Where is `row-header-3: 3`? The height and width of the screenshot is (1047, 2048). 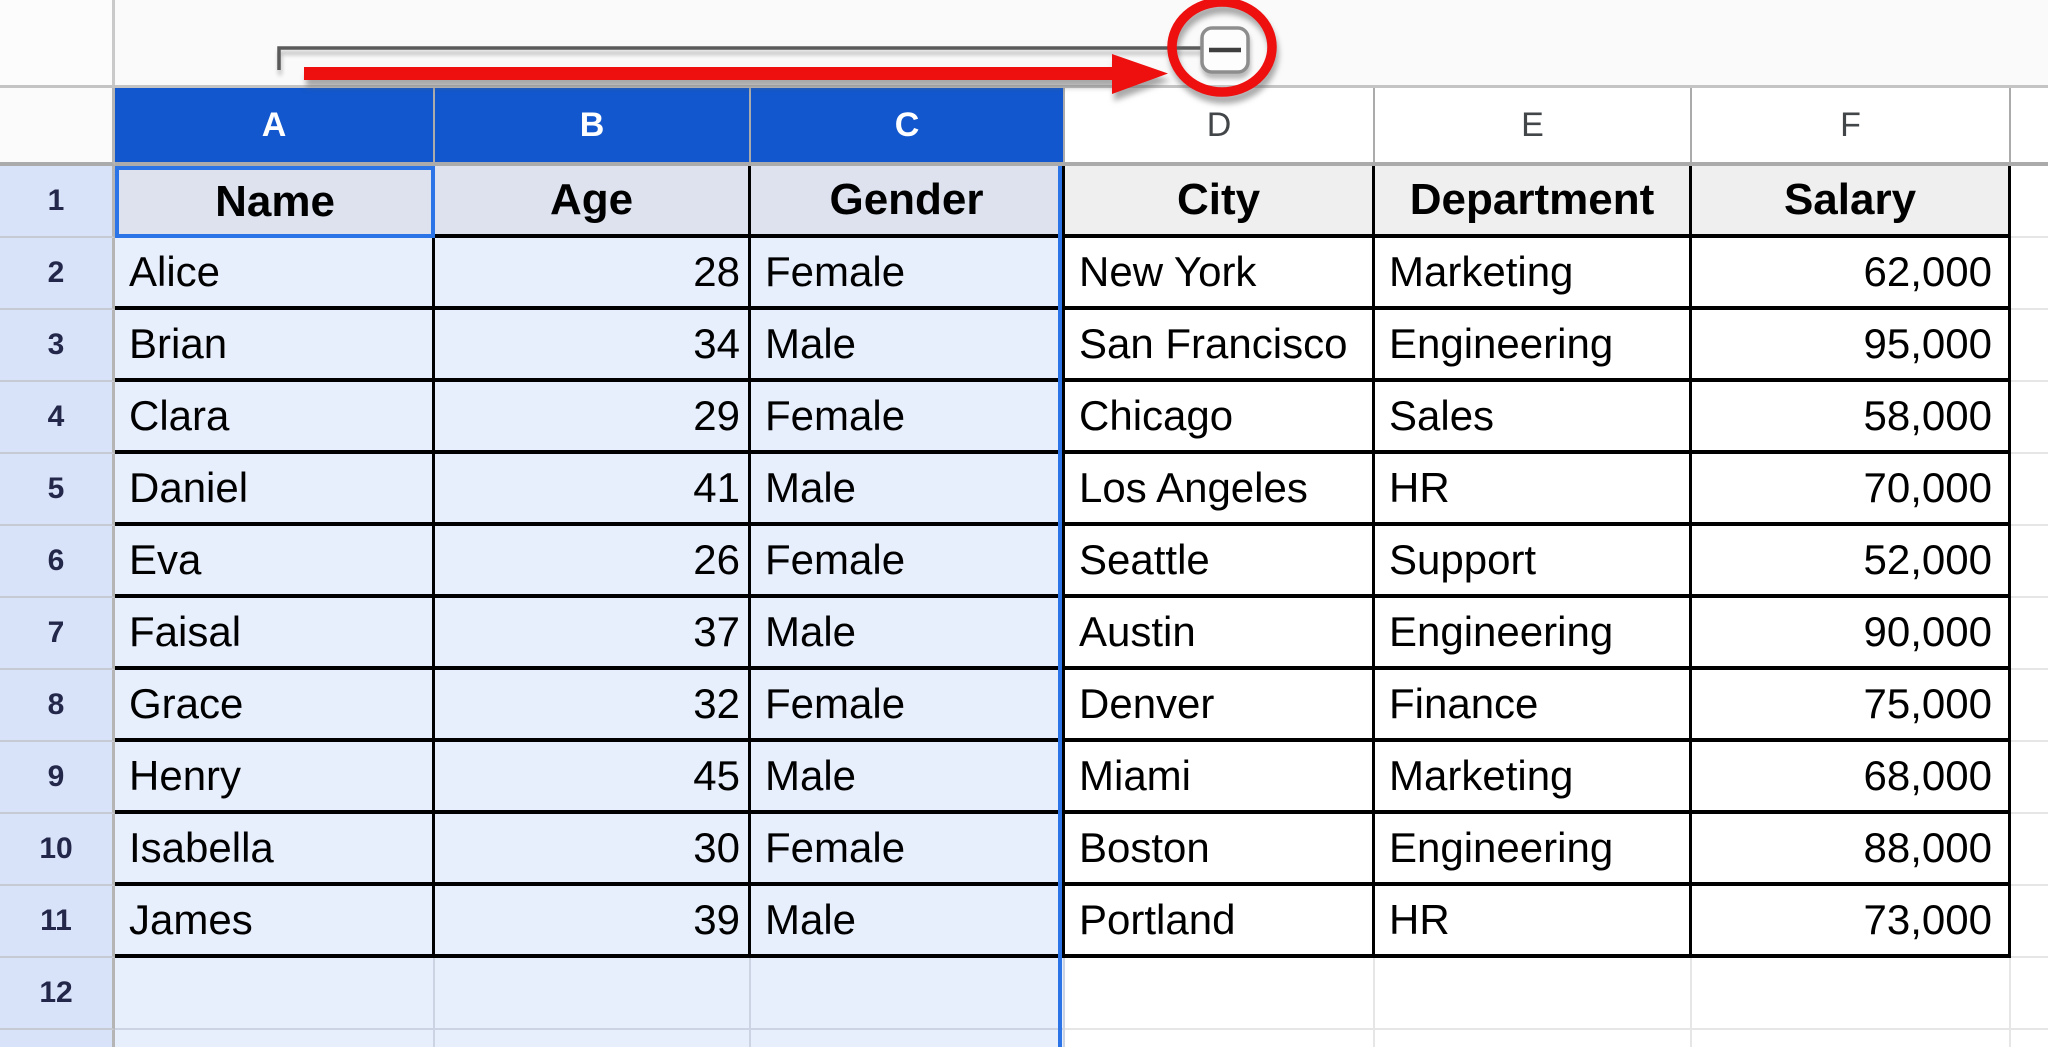
row-header-3: 3 is located at coordinates (57, 346).